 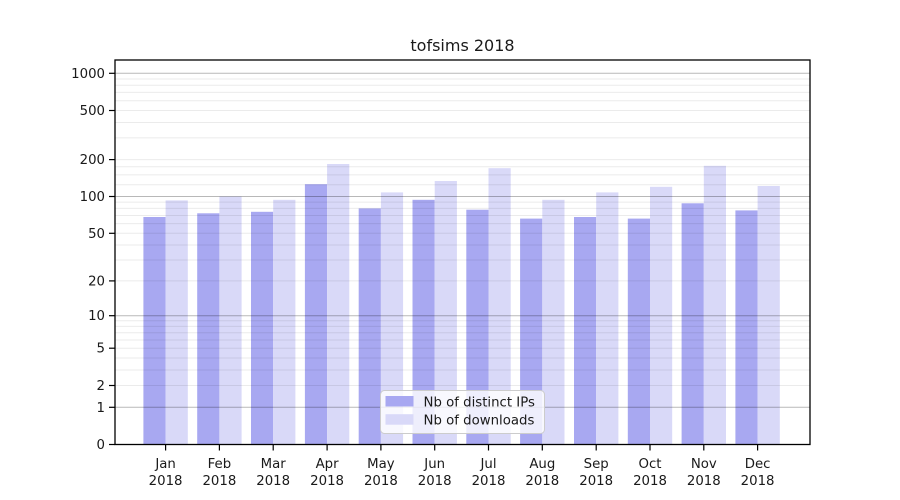 I want to click on legend: Nb of distinct IPs Nb of downloads, so click(x=462, y=412).